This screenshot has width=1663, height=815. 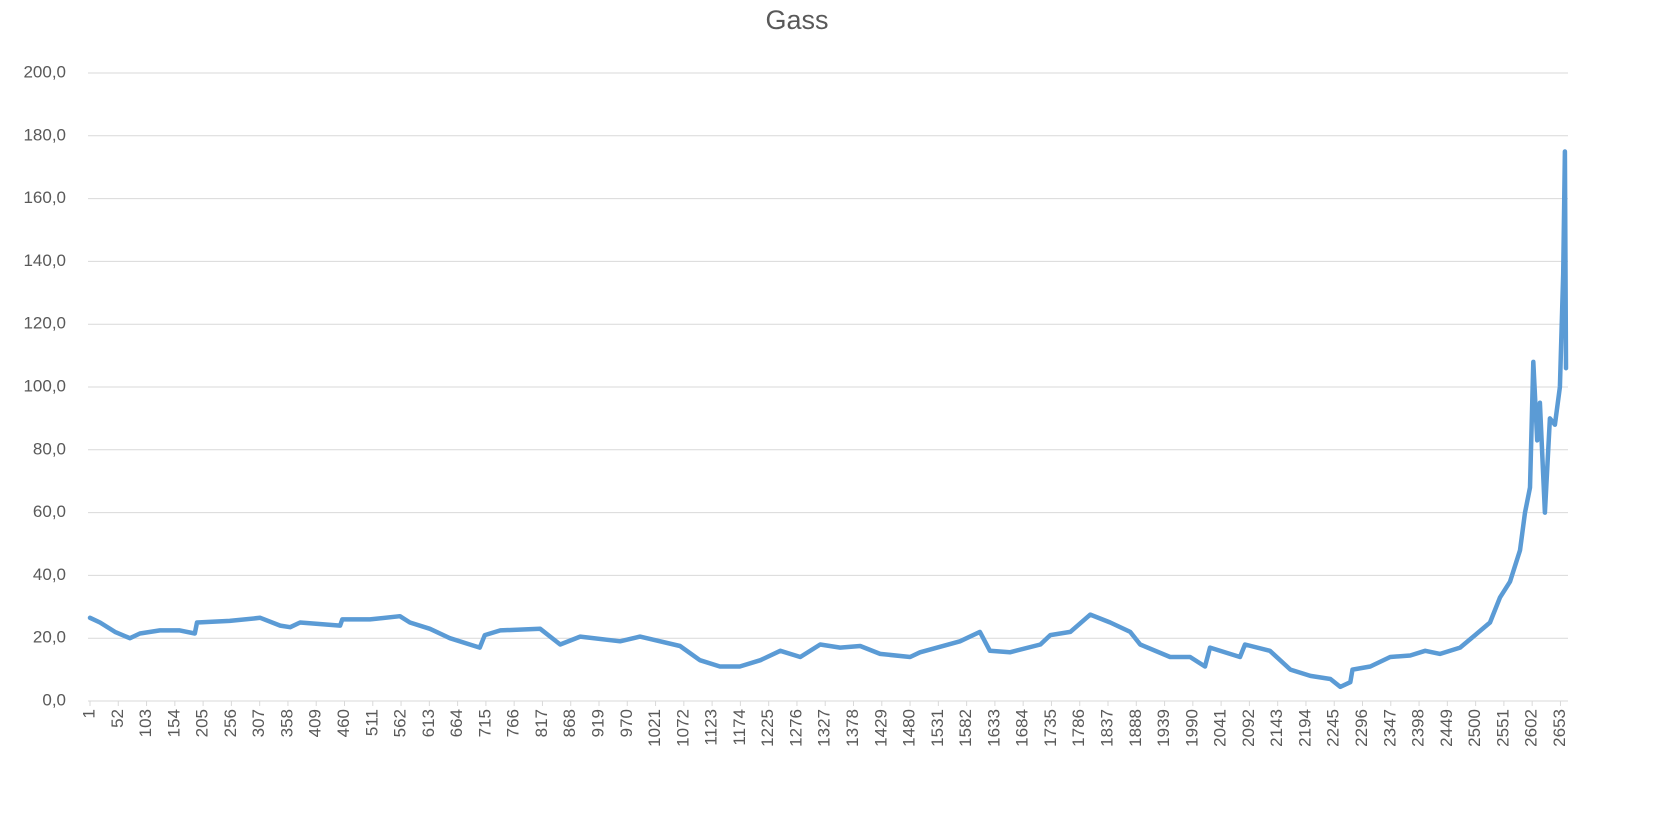 What do you see at coordinates (767, 728) in the screenshot?
I see `x-tick-label: 1225` at bounding box center [767, 728].